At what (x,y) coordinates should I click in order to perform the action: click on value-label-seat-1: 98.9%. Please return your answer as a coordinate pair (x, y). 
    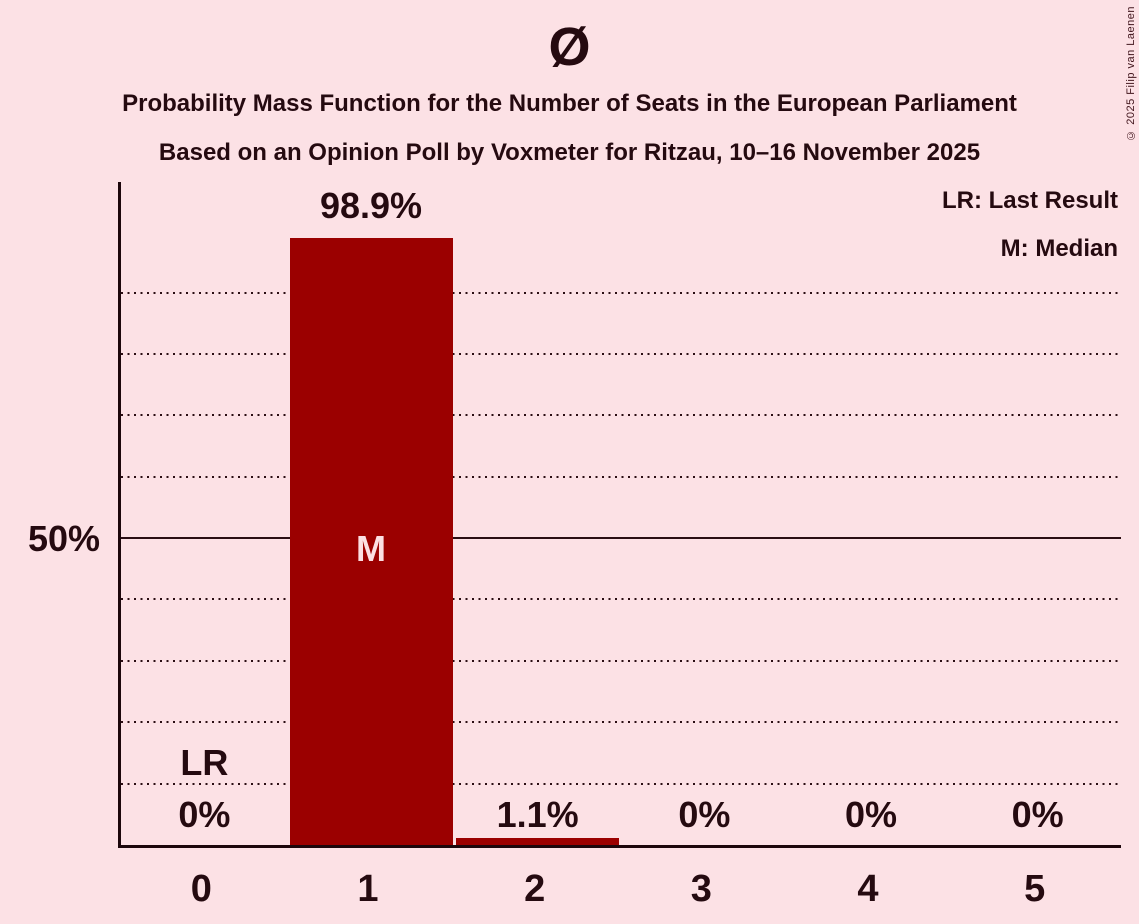
    Looking at the image, I should click on (371, 205).